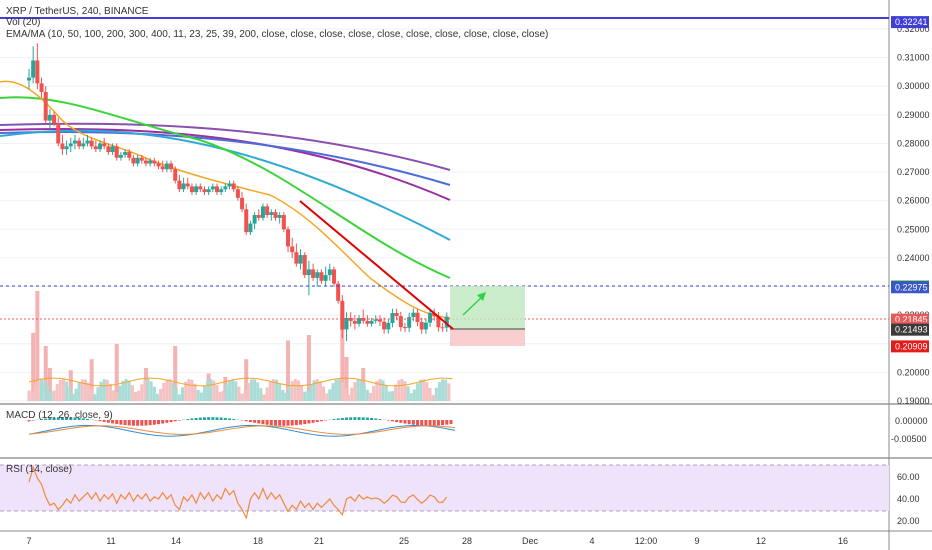 This screenshot has height=550, width=932. I want to click on price-tick: 0.30000, so click(913, 86).